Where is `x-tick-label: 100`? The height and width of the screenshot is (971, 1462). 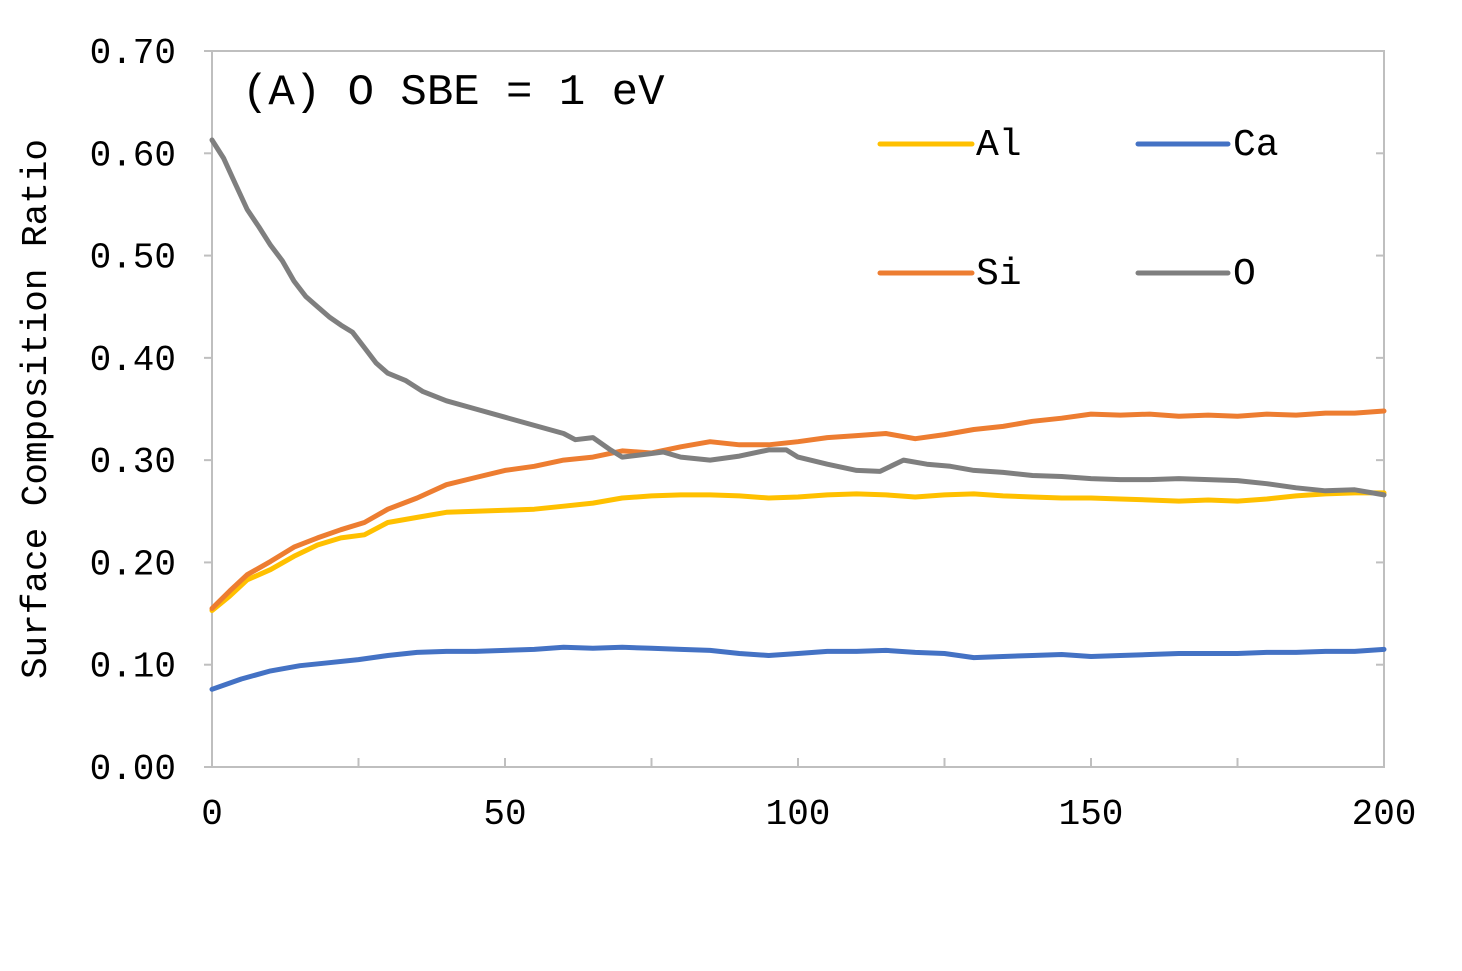
x-tick-label: 100 is located at coordinates (798, 814).